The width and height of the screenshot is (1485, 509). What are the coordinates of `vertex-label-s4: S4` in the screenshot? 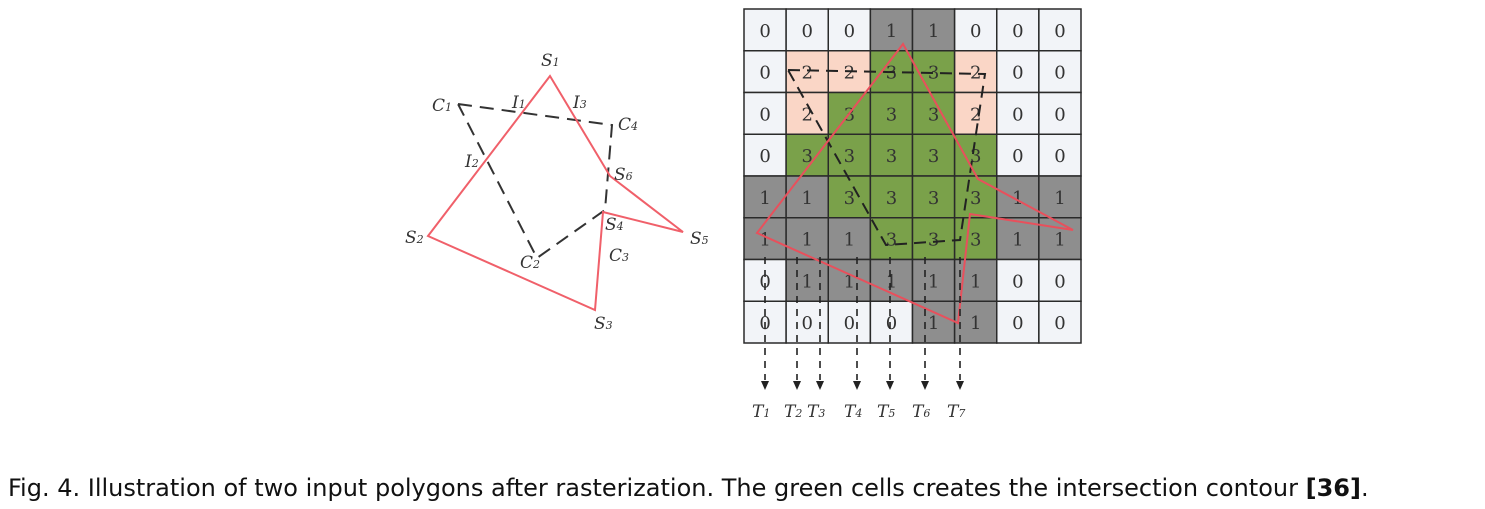 It's located at (614, 225).